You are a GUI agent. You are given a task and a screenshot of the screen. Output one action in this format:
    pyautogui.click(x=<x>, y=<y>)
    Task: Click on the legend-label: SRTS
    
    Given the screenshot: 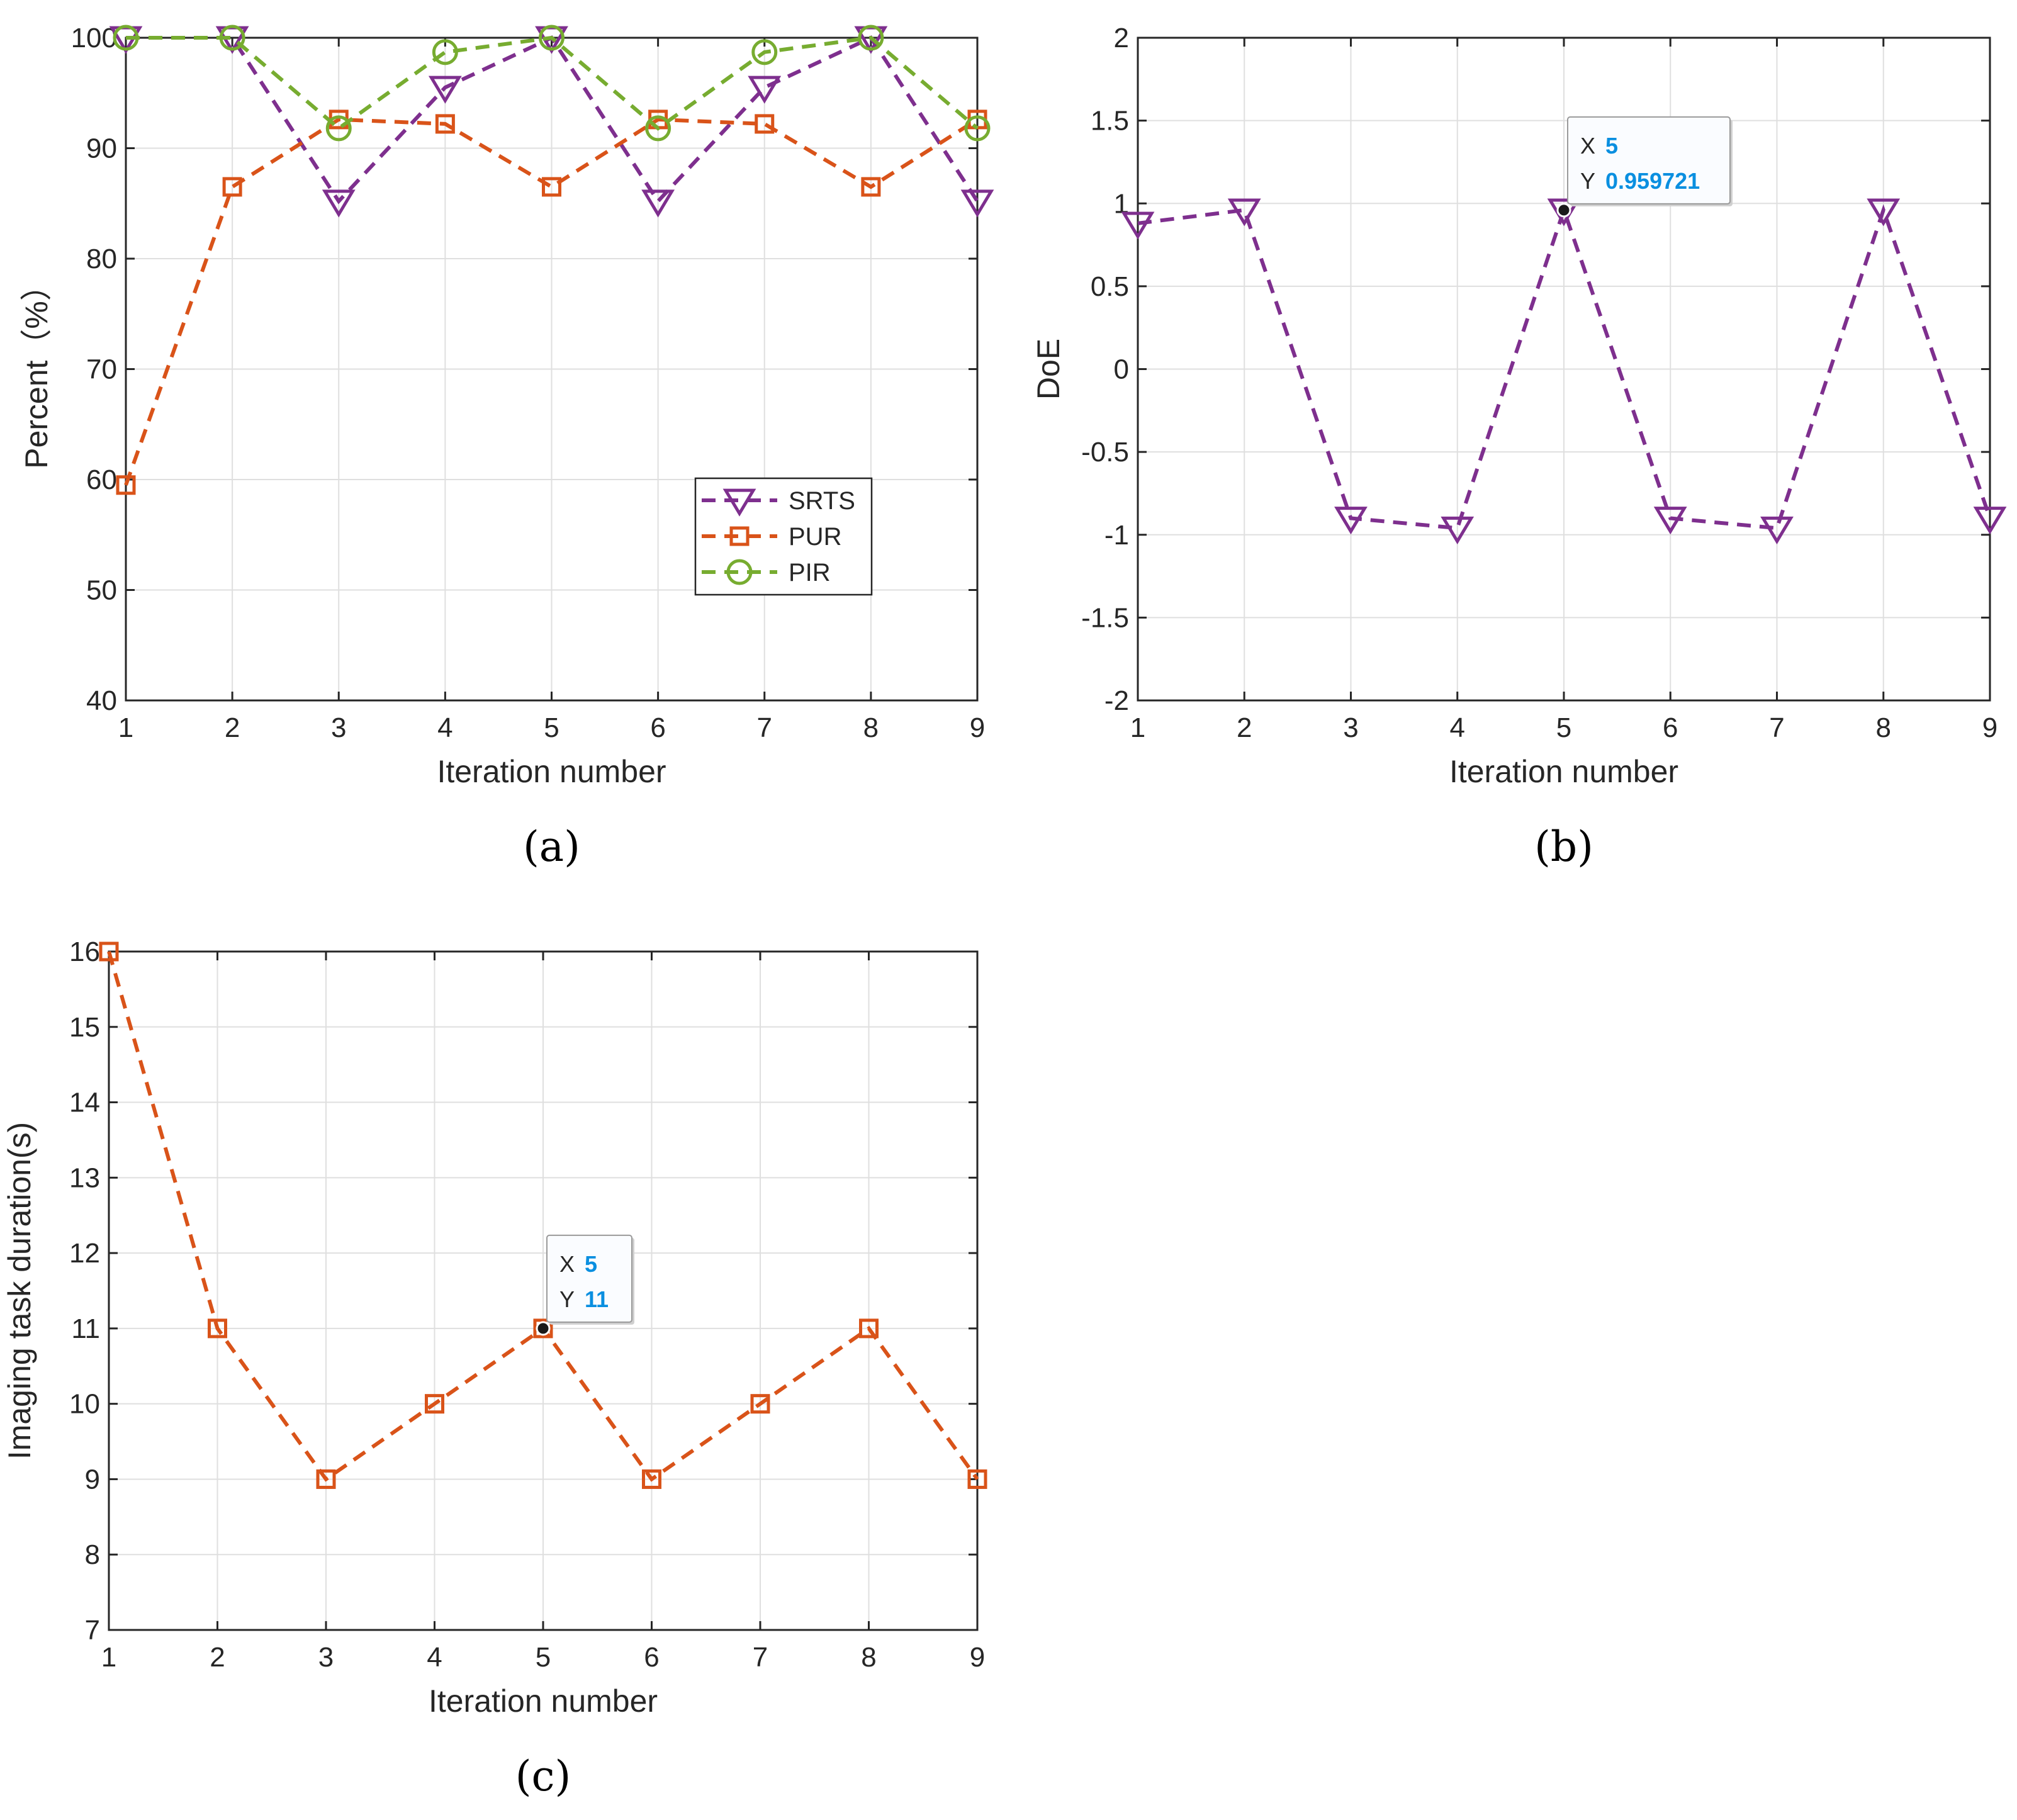 What is the action you would take?
    pyautogui.click(x=822, y=501)
    